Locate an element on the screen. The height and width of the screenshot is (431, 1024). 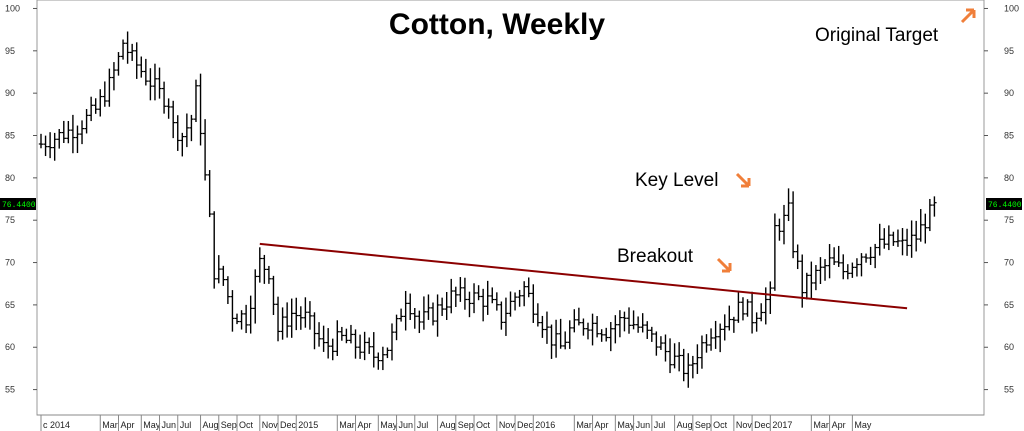
left-tick-label: 85 is located at coordinates (10, 136).